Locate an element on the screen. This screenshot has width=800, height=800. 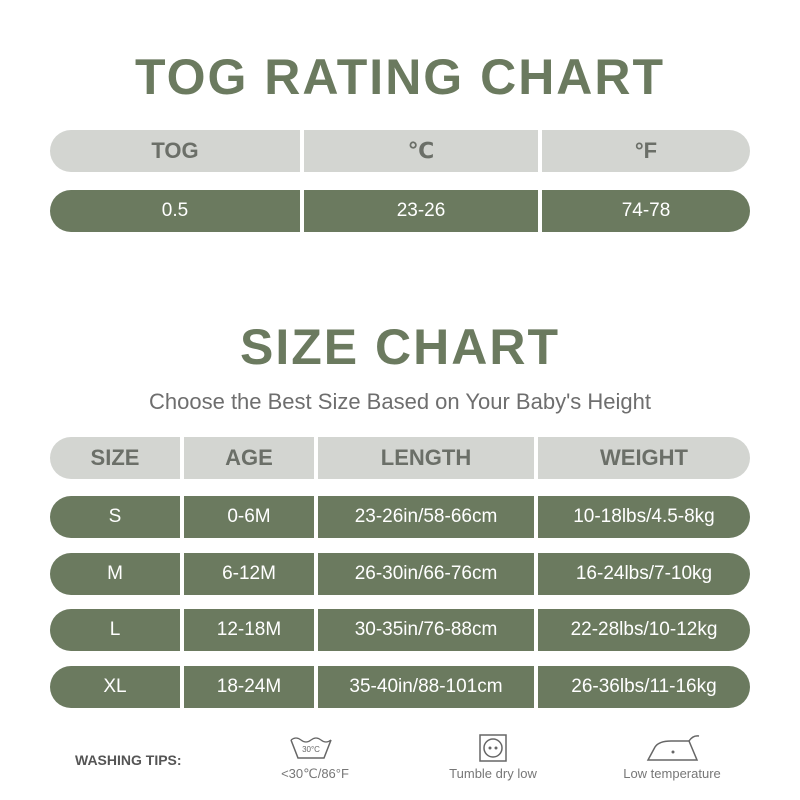
cell: 23-26in/58-66cm is located at coordinates (426, 517).